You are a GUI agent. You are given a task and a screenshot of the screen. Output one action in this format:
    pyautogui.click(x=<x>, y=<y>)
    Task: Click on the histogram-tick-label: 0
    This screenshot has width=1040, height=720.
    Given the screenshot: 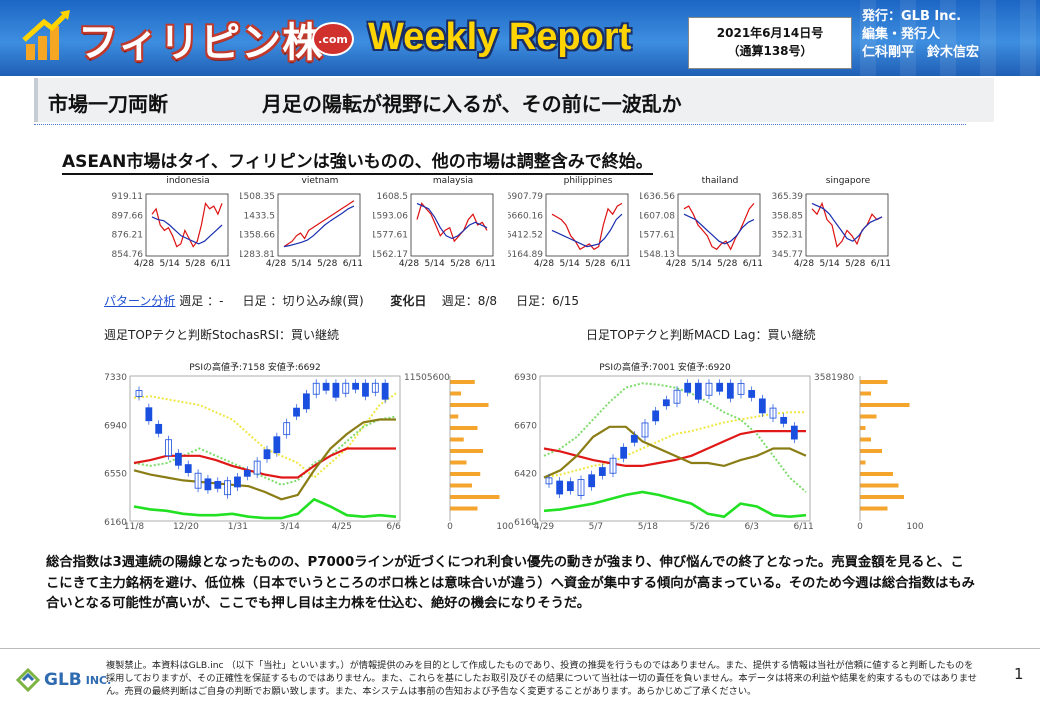 What is the action you would take?
    pyautogui.click(x=860, y=527)
    